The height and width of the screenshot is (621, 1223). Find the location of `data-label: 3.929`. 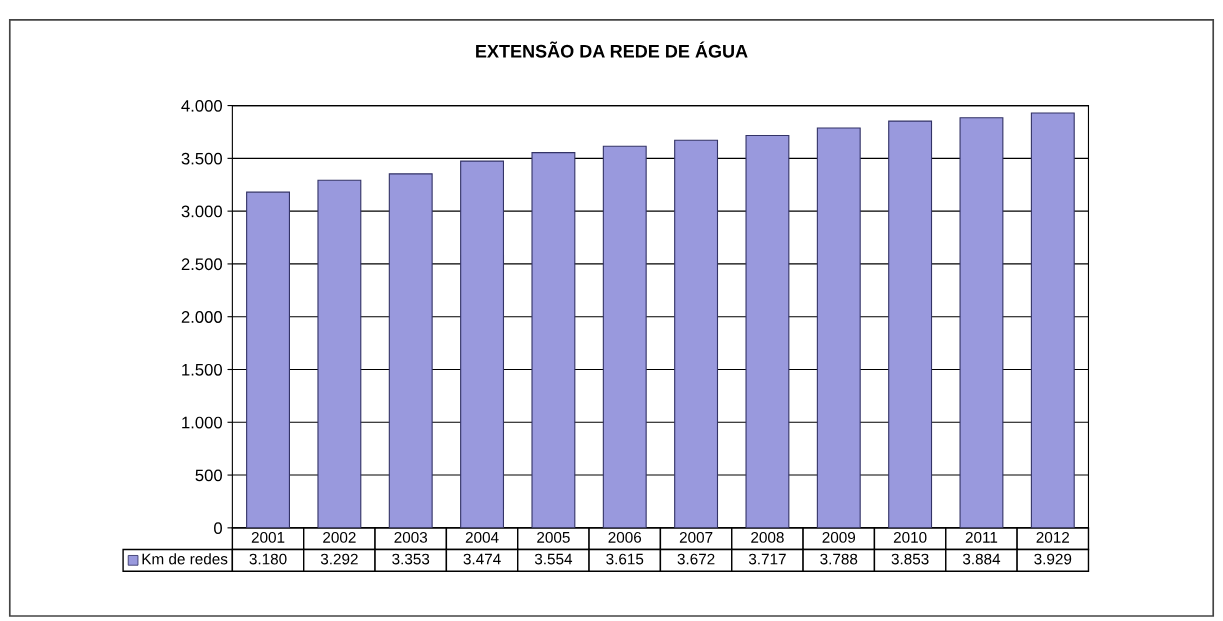

data-label: 3.929 is located at coordinates (1053, 559).